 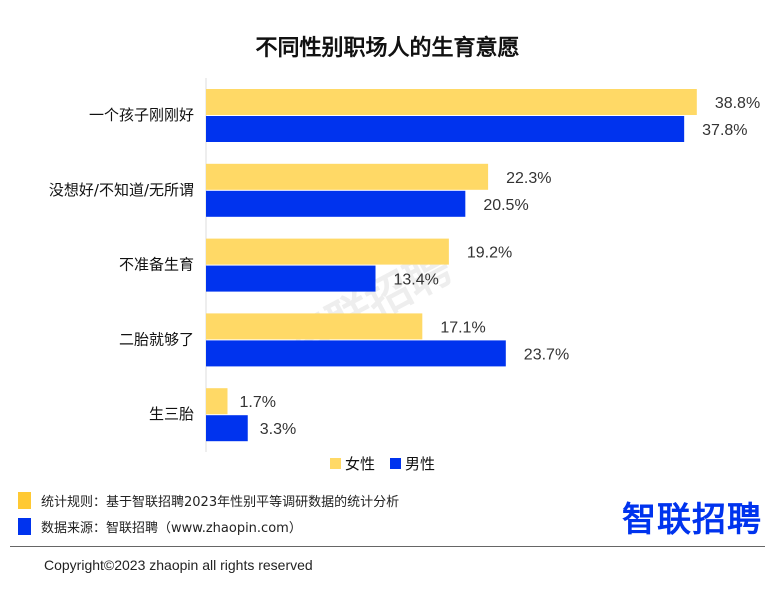 What do you see at coordinates (156, 265) in the screenshot?
I see `category-label: 不准备生育` at bounding box center [156, 265].